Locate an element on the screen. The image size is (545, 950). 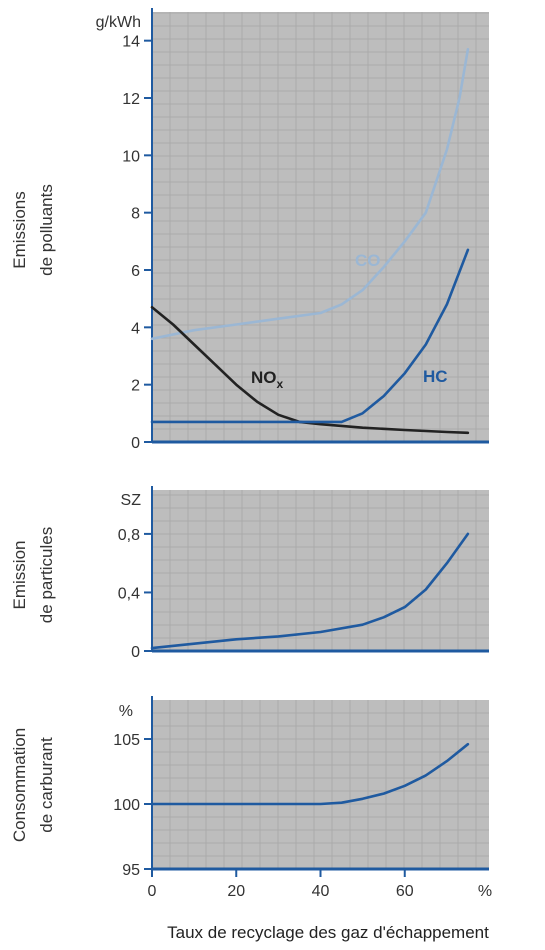
consumption-plot-area is located at coordinates (320, 784).